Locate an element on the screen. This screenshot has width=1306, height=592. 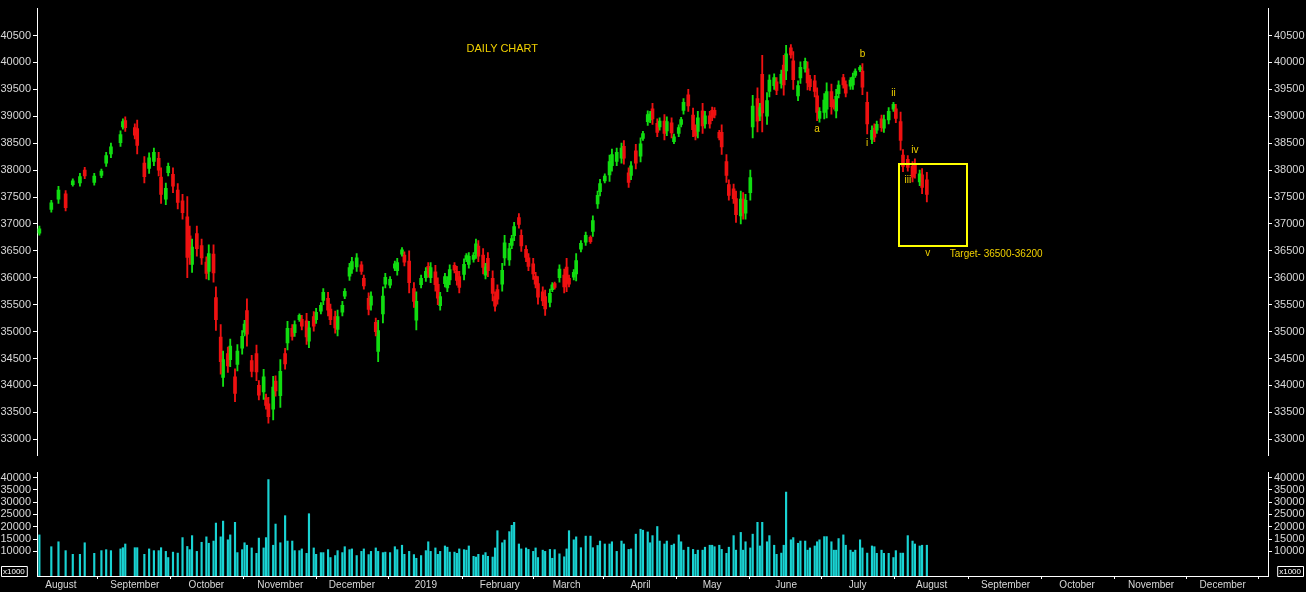
y-tick-label: 20000 is located at coordinates (15, 525).